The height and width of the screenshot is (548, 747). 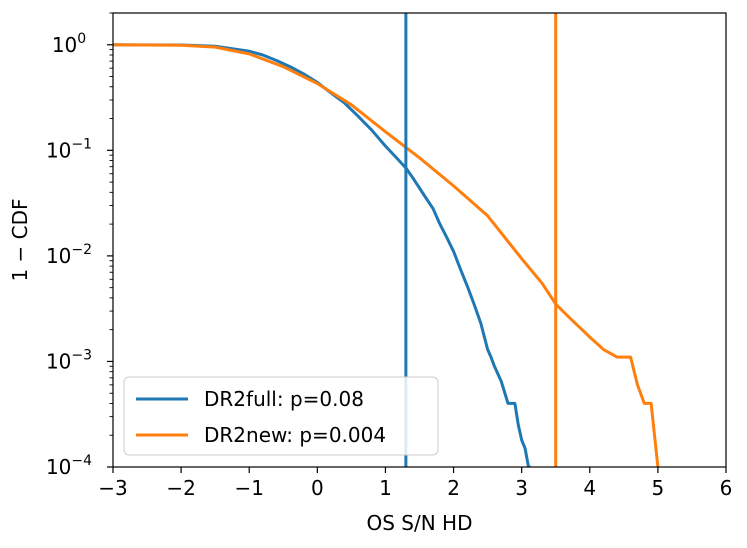 I want to click on legend-box, so click(x=281, y=416).